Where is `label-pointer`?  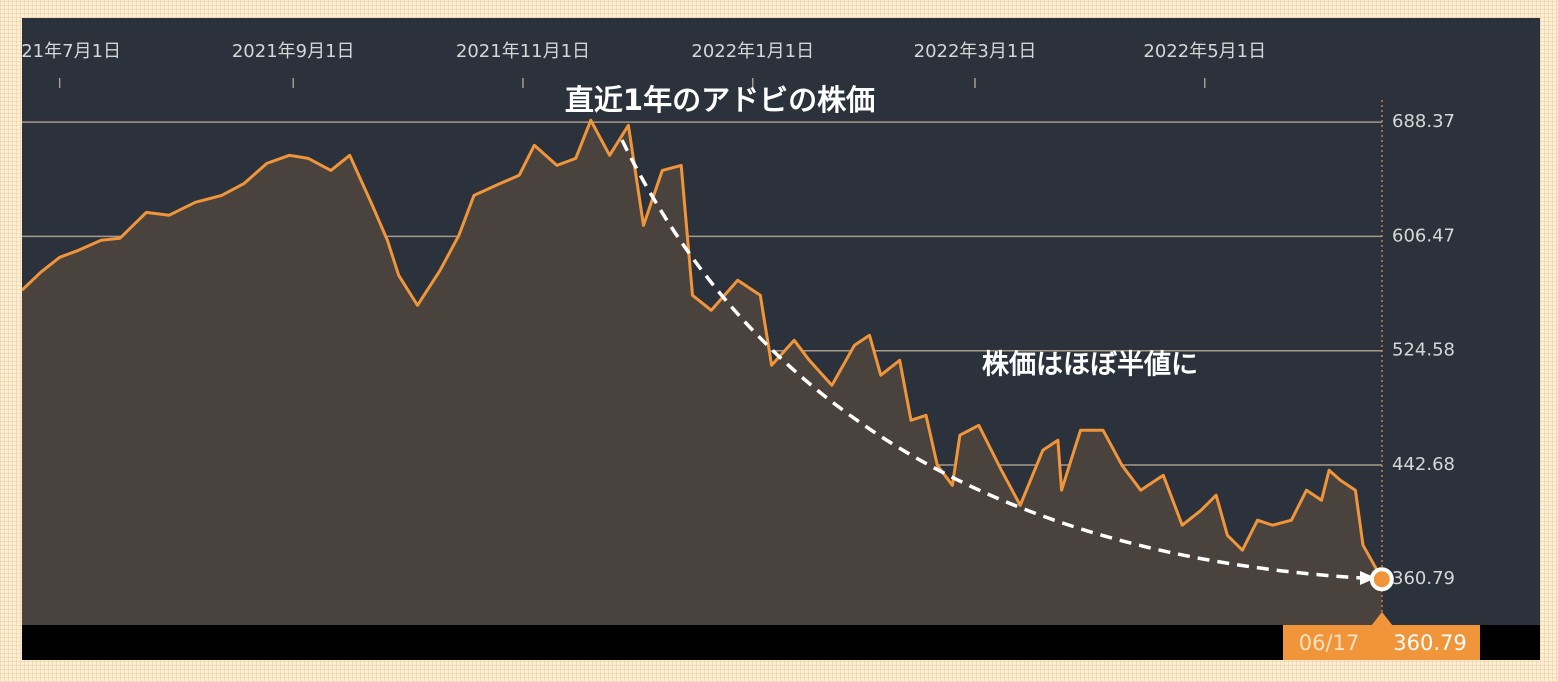 label-pointer is located at coordinates (1382, 619).